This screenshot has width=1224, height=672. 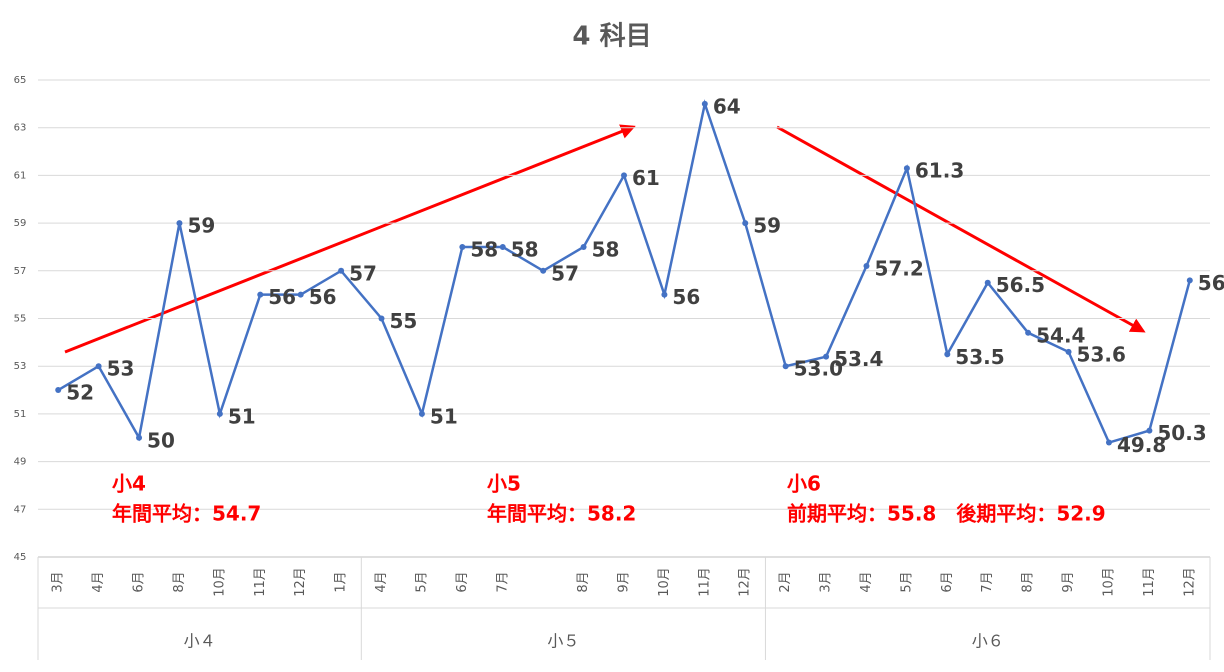 I want to click on y-tick-label: 47, so click(x=20, y=509).